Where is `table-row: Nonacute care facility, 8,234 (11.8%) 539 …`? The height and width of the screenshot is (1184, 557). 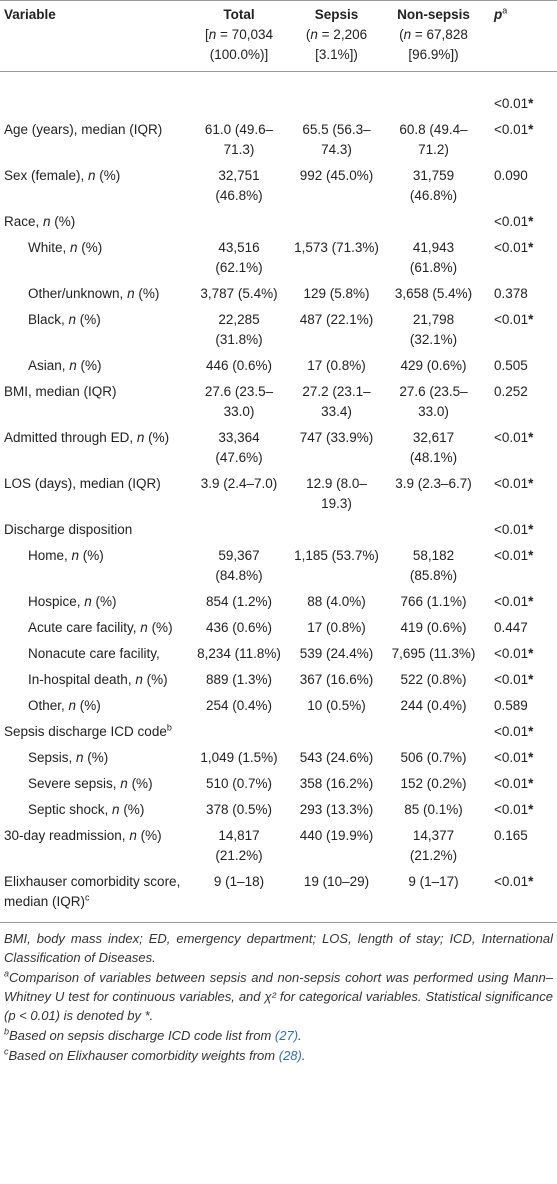 table-row: Nonacute care facility, 8,234 (11.8%) 539 … is located at coordinates (278, 654).